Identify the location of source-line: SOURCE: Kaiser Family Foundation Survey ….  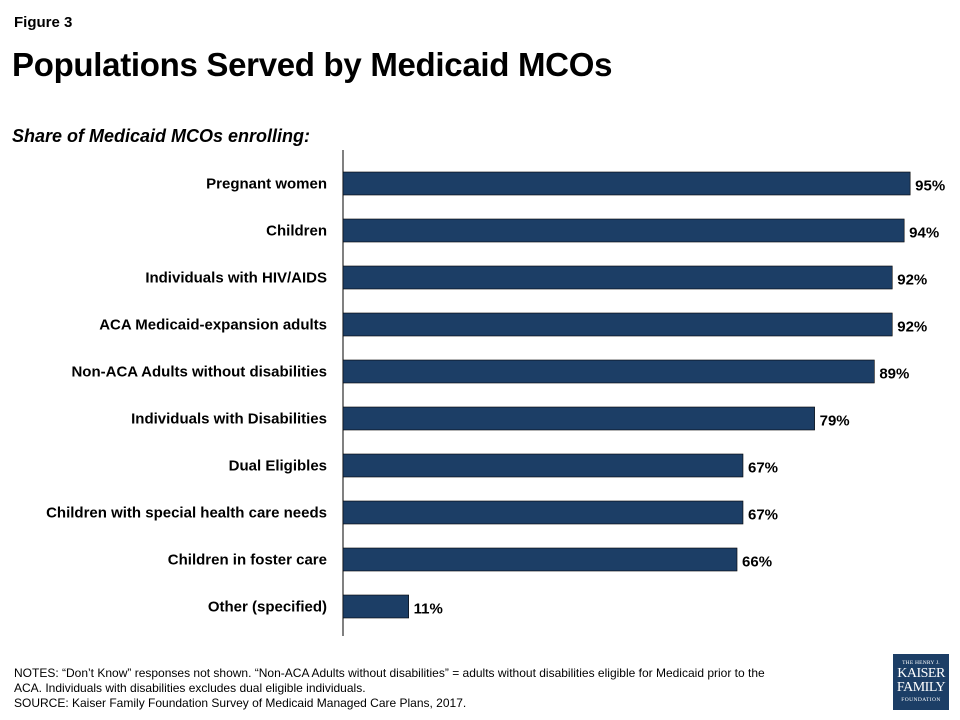
(240, 703).